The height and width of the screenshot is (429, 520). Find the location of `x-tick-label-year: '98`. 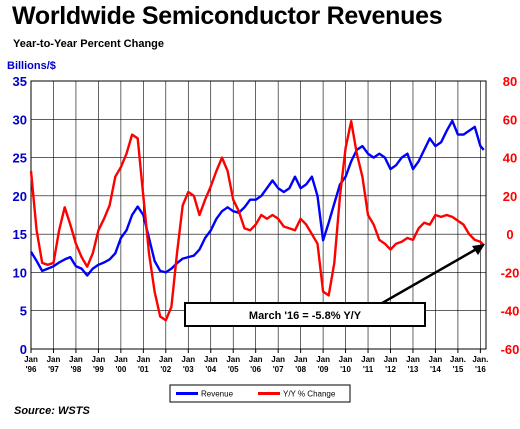

x-tick-label-year: '98 is located at coordinates (76, 369).